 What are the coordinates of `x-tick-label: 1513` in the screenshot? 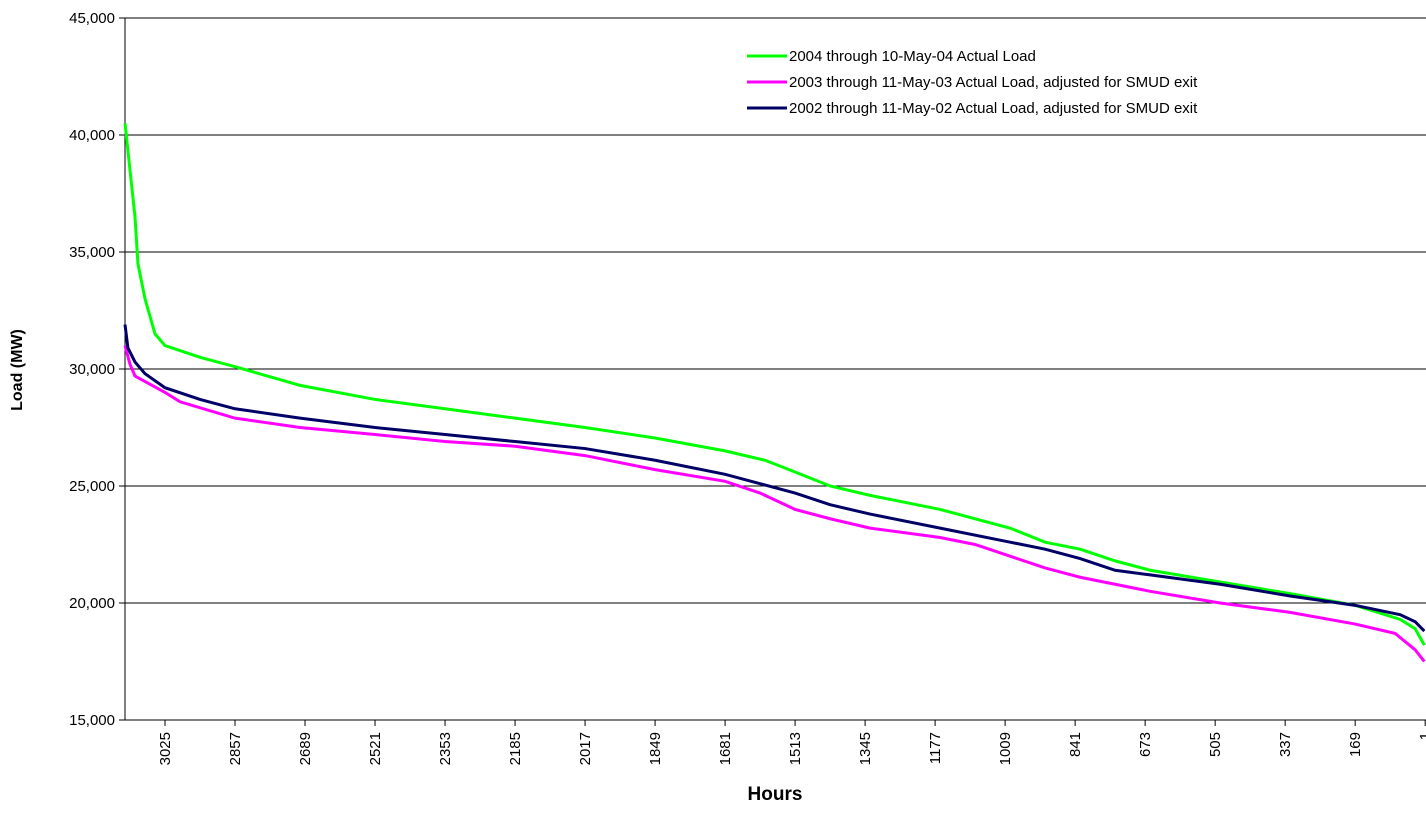 It's located at (795, 748).